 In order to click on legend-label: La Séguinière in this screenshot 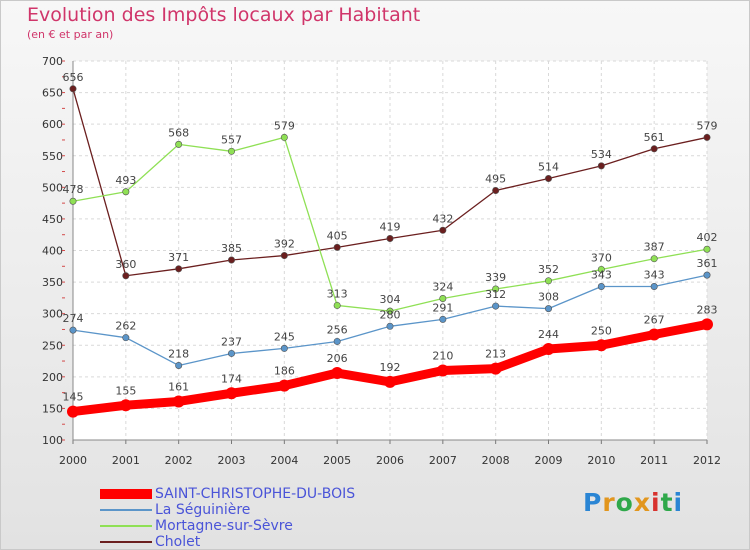, I will do `click(203, 510)`.